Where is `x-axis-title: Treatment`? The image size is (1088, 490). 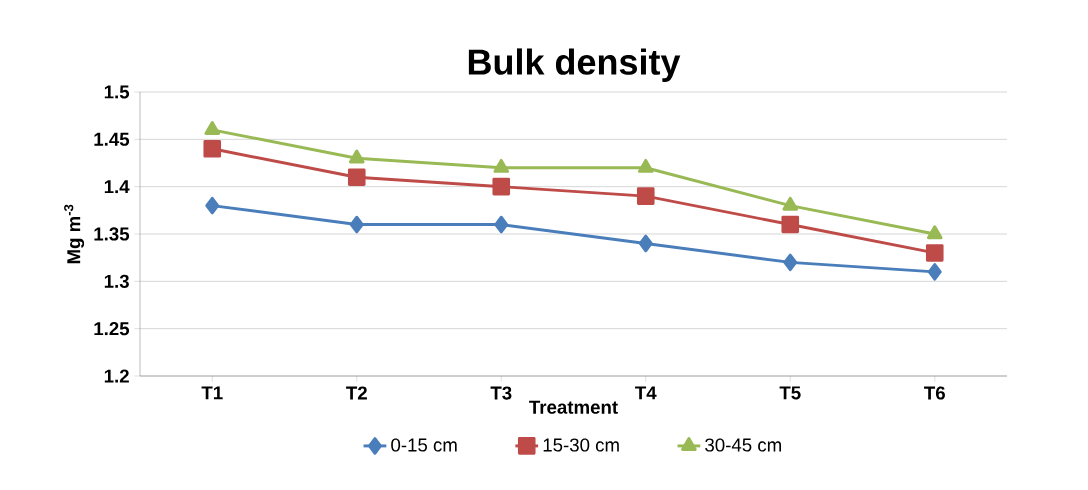 x-axis-title: Treatment is located at coordinates (573, 407).